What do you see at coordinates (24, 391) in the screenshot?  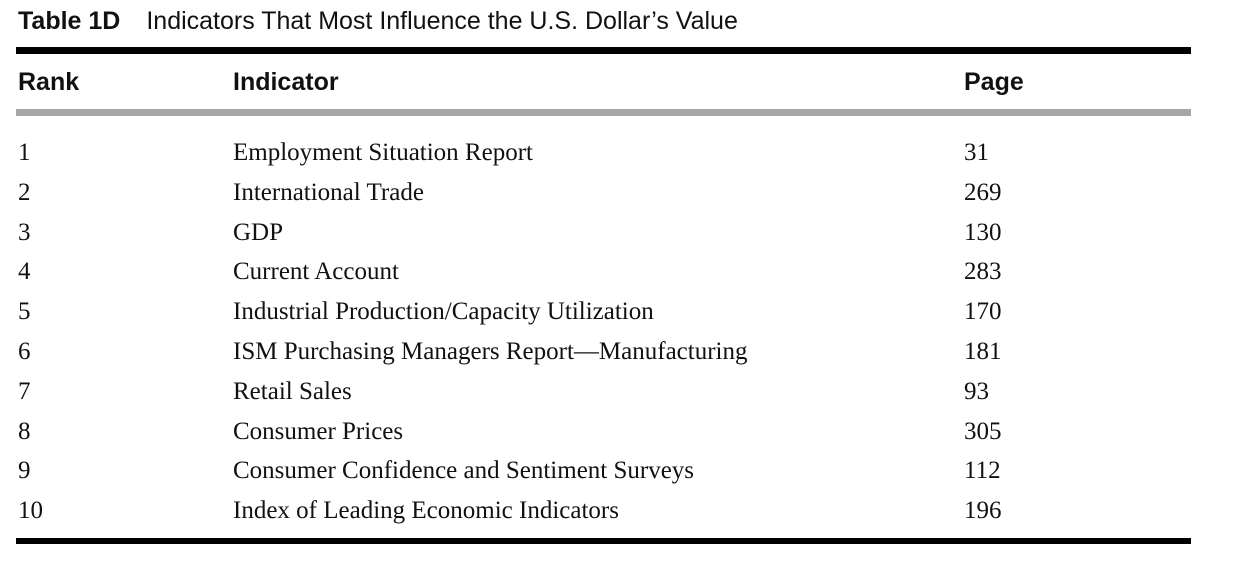 I see `rank-cell: 7` at bounding box center [24, 391].